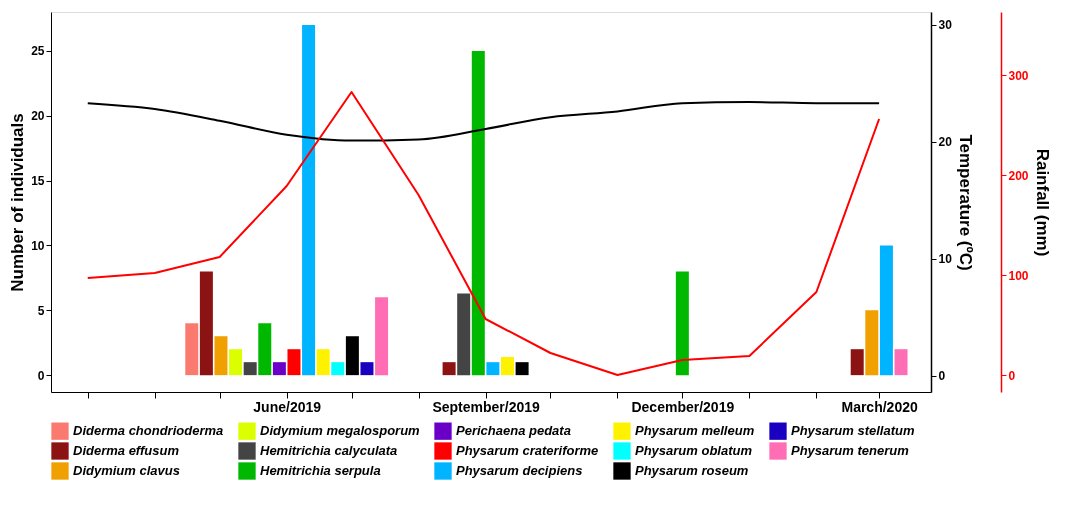 The width and height of the screenshot is (1073, 532). What do you see at coordinates (945, 142) in the screenshot?
I see `y2-tick-label: 20` at bounding box center [945, 142].